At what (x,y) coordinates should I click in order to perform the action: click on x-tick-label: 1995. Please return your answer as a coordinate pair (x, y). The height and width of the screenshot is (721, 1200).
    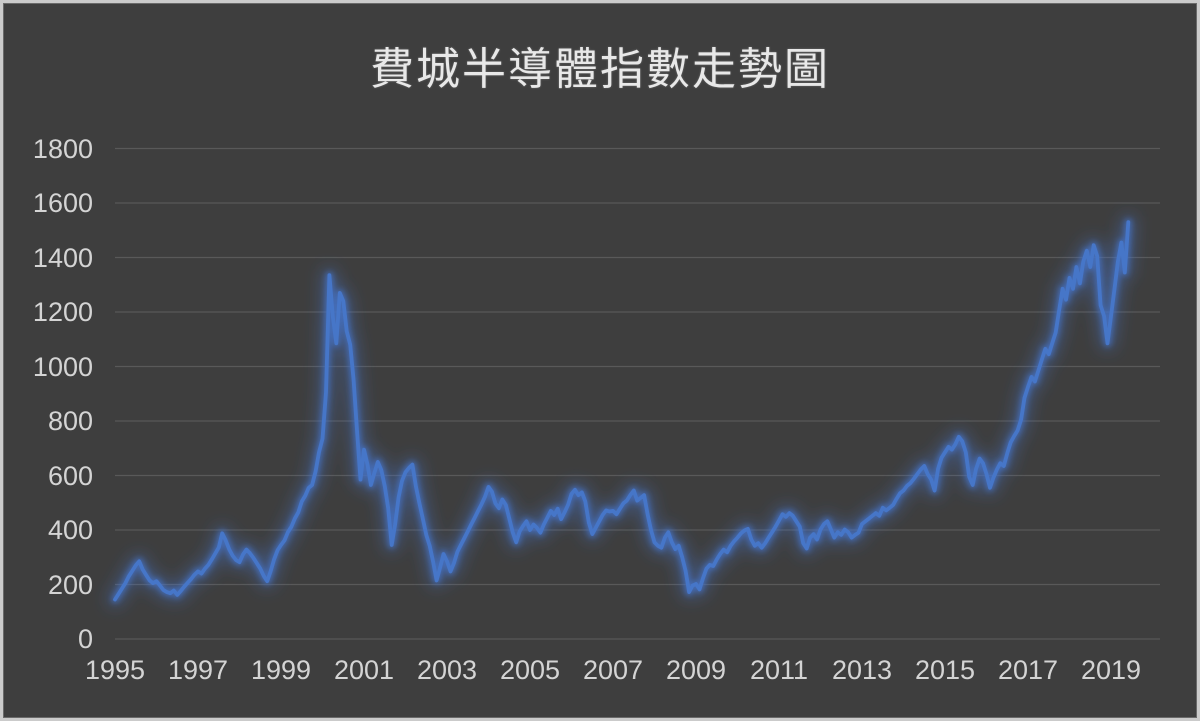
    Looking at the image, I should click on (115, 670).